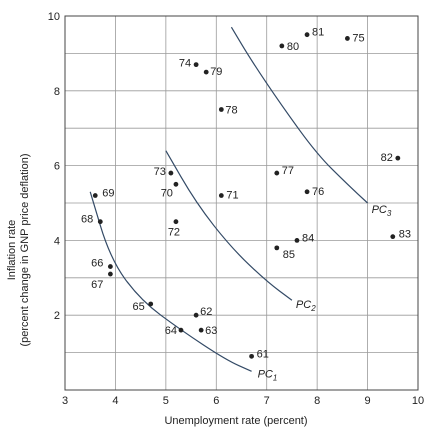 The width and height of the screenshot is (437, 432). What do you see at coordinates (97, 264) in the screenshot?
I see `data-point-label-66: 66` at bounding box center [97, 264].